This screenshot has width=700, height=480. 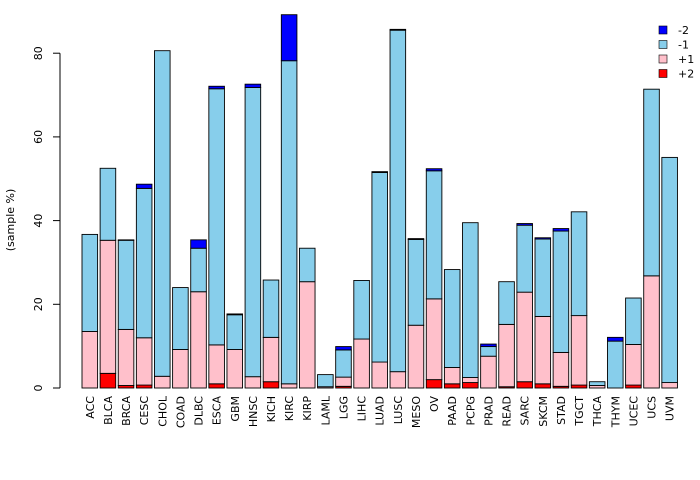 I want to click on legend-swatch-plus2, so click(x=663, y=73).